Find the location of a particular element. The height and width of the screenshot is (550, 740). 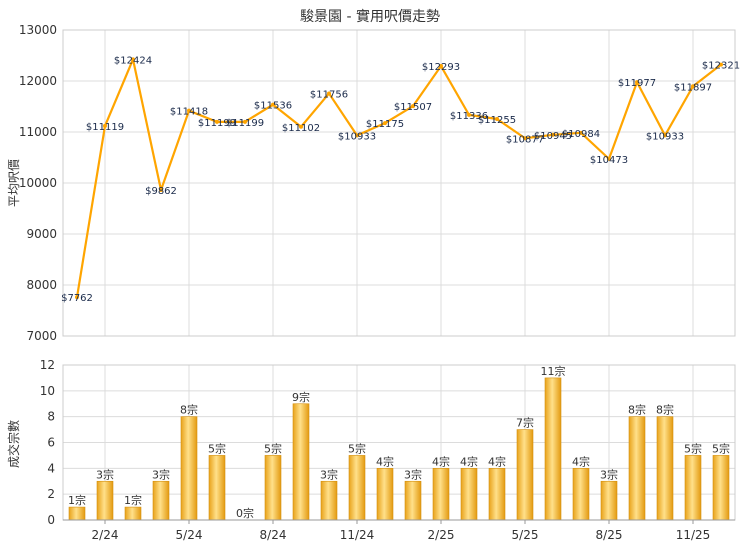

price-data-label: $11507 is located at coordinates (413, 107).